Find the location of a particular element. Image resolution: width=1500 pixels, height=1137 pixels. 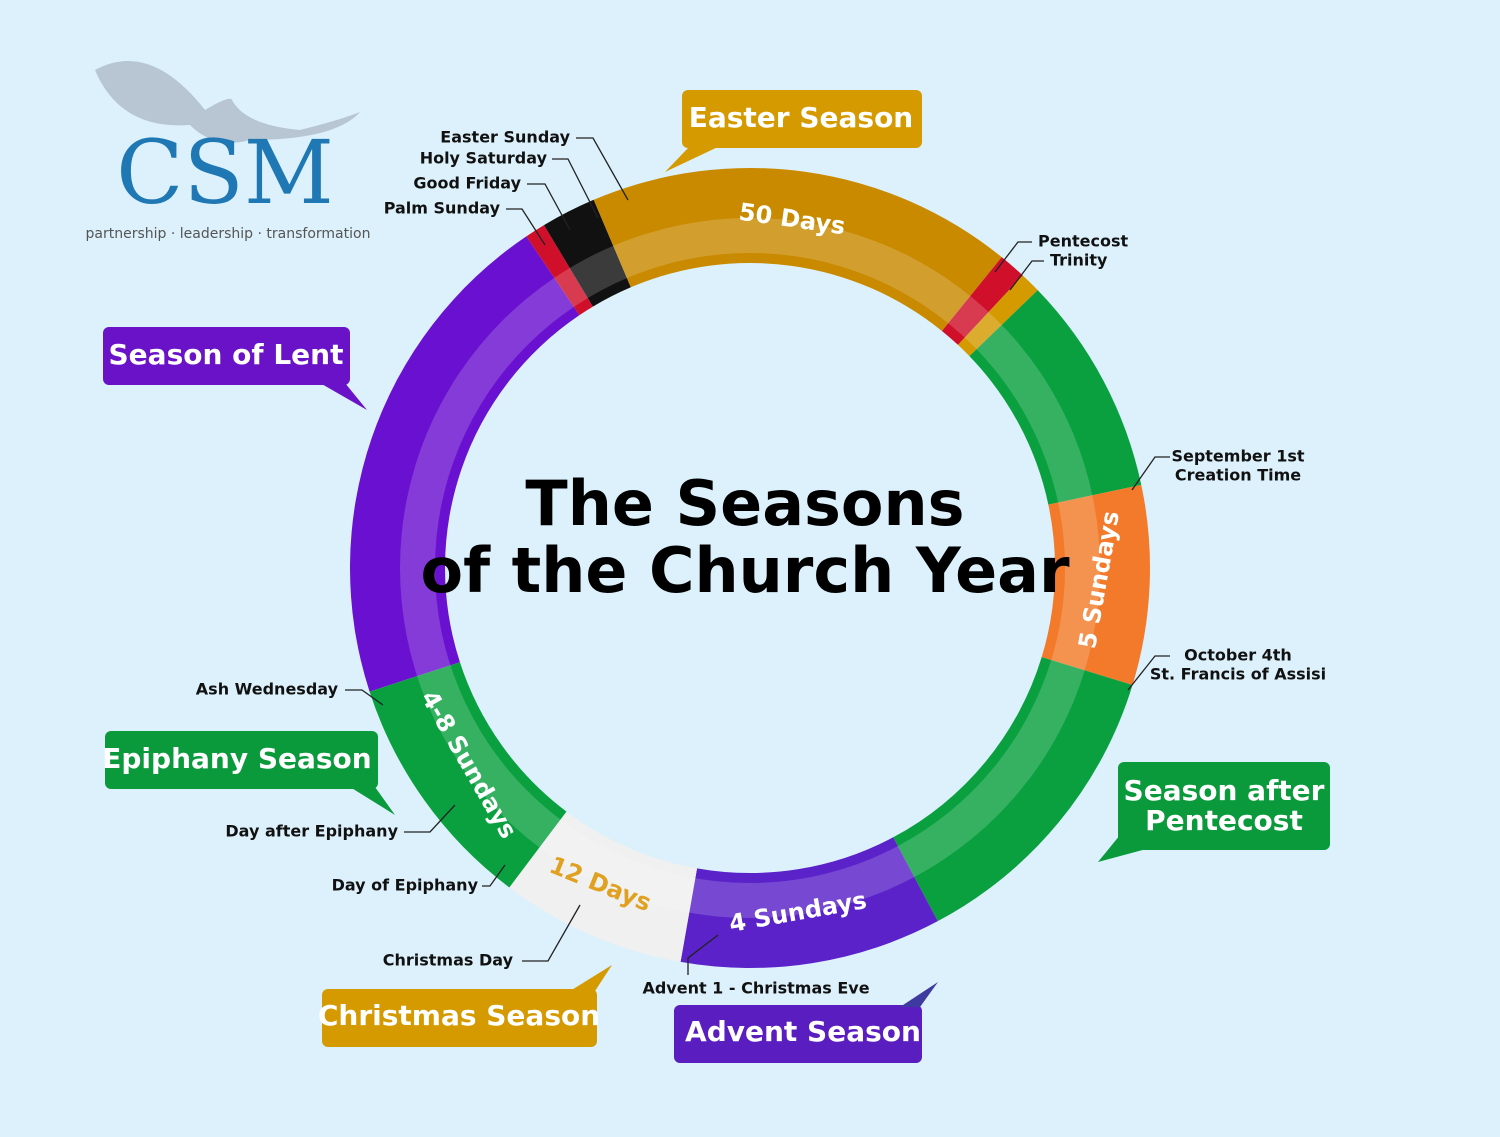

season-label: Epiphany Season is located at coordinates (236, 758).